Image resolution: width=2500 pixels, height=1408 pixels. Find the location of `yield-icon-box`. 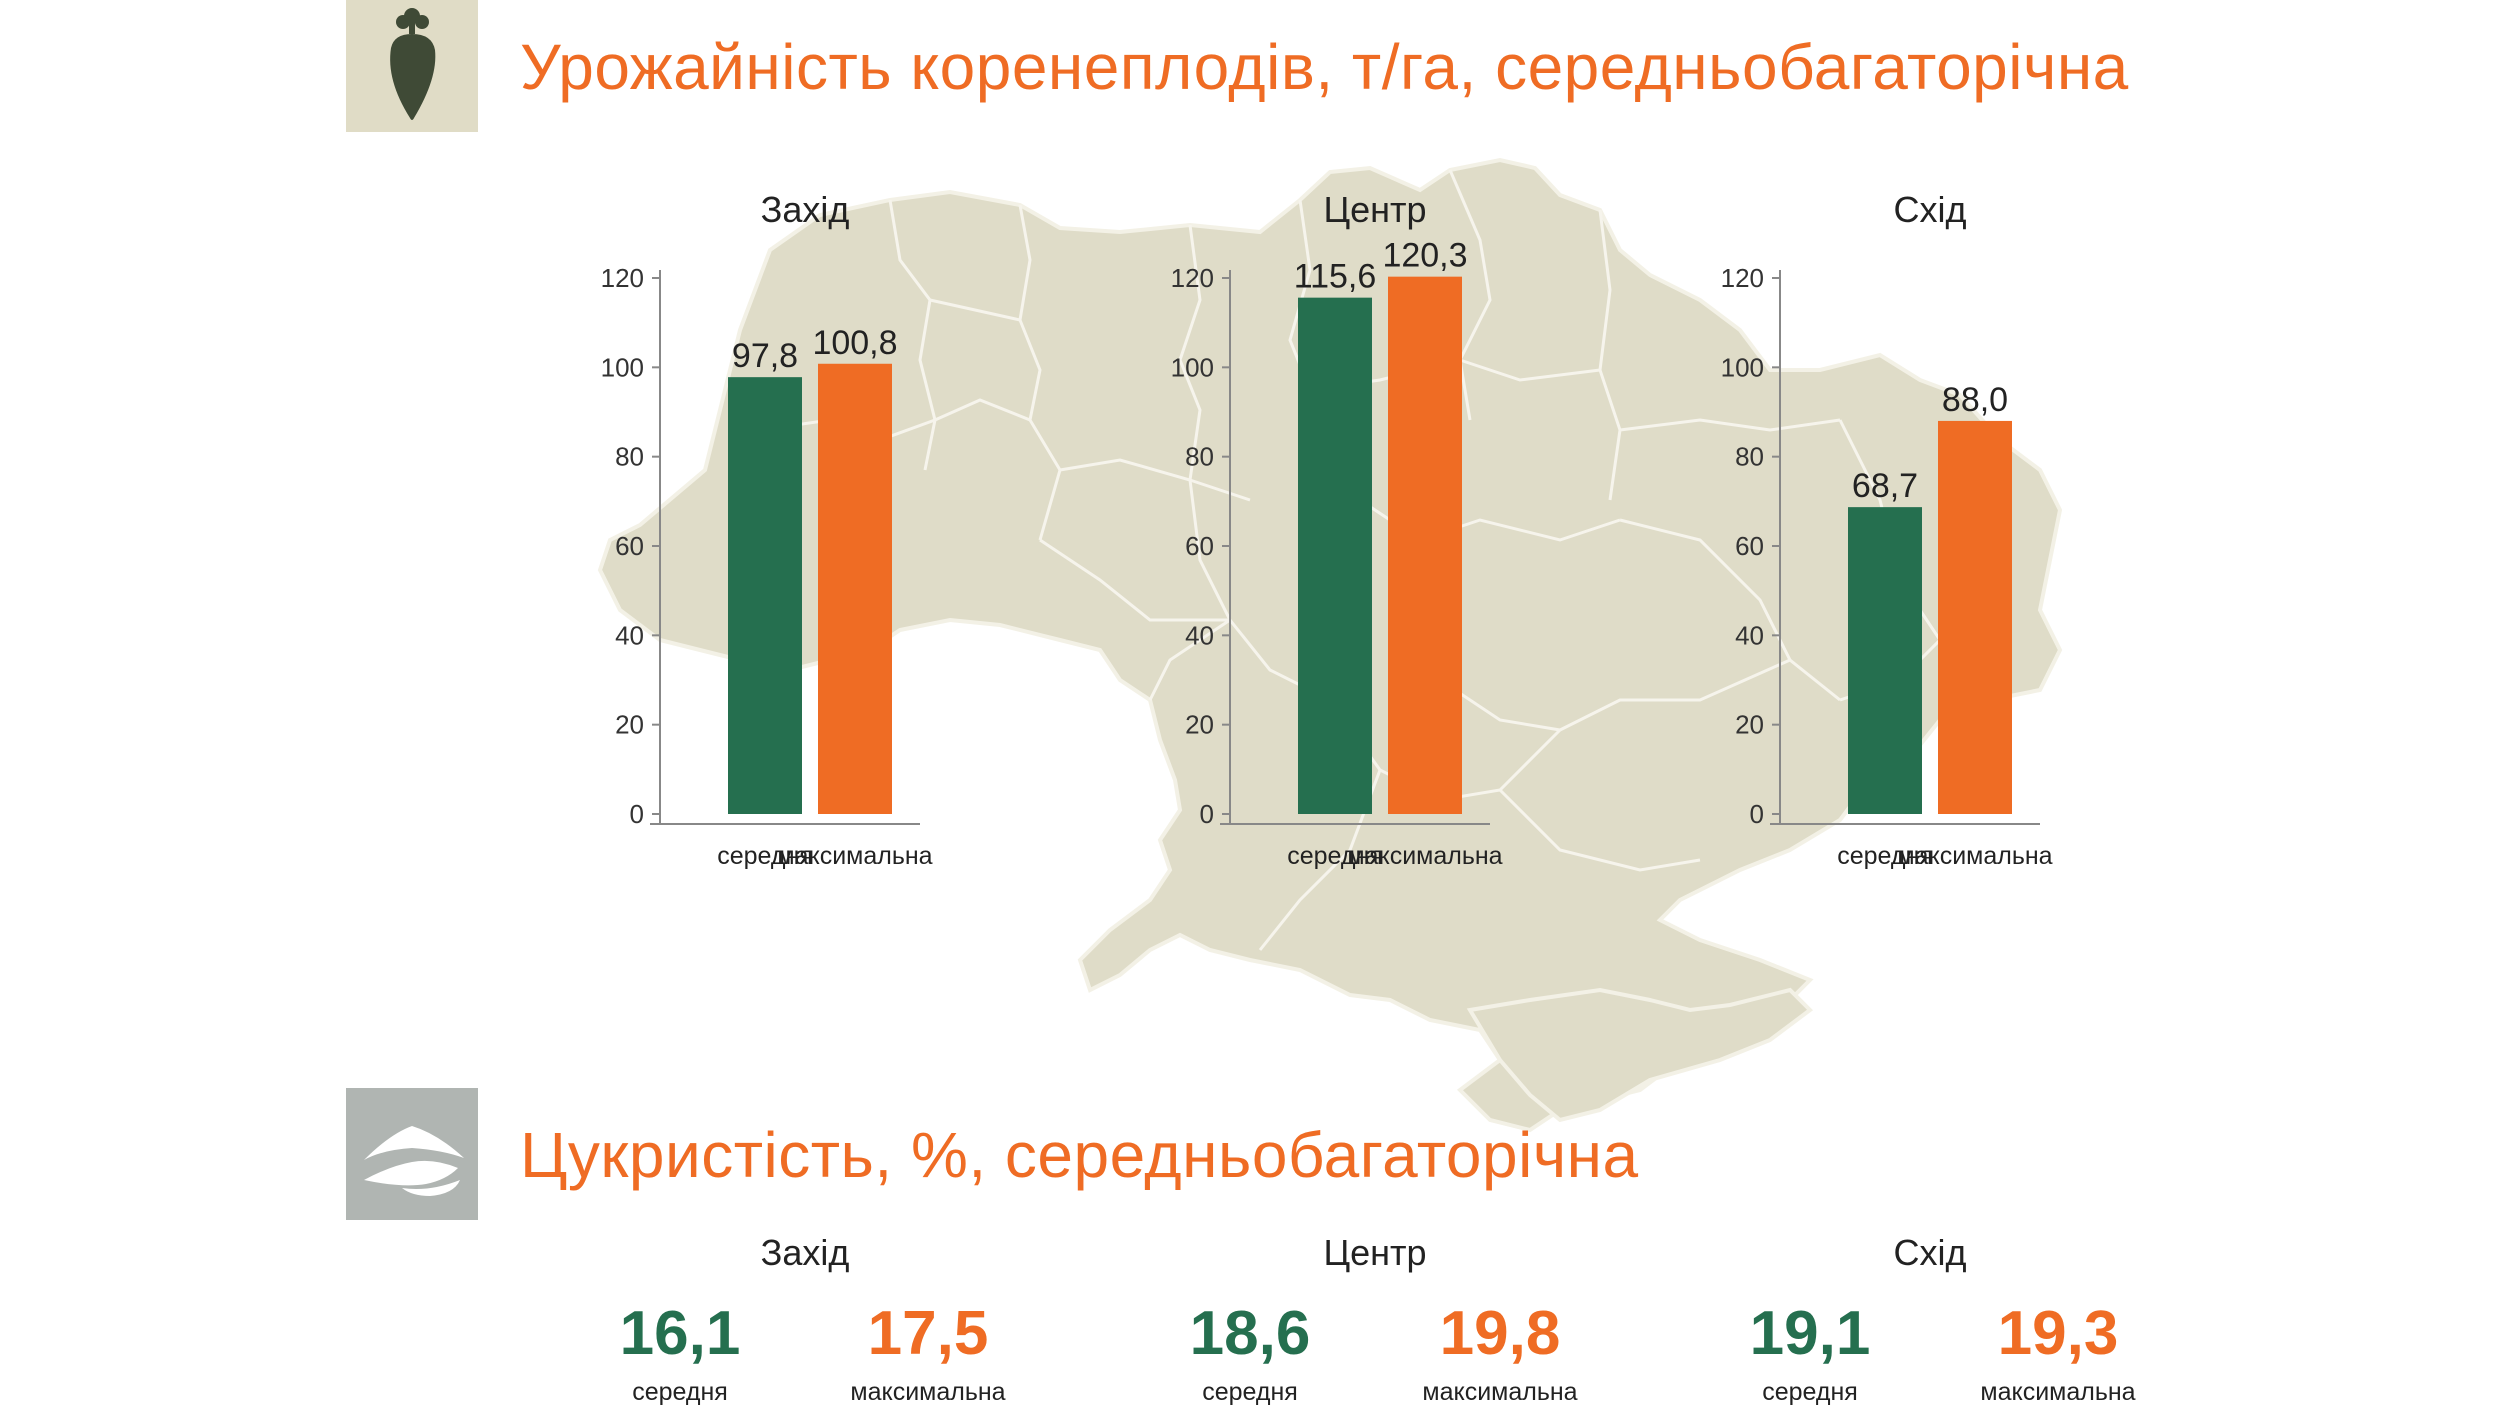

yield-icon-box is located at coordinates (412, 66).